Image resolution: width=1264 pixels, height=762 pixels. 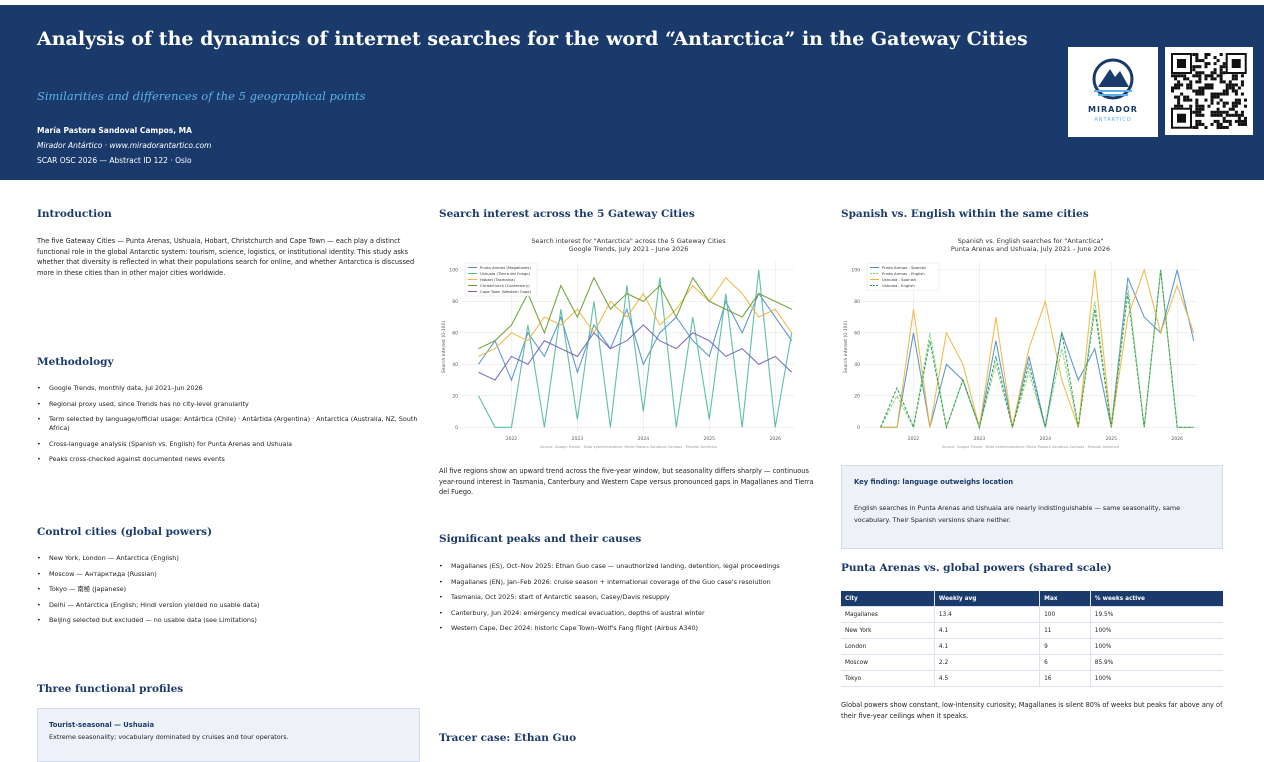 I want to click on y-tick-label: 0, so click(x=456, y=428).